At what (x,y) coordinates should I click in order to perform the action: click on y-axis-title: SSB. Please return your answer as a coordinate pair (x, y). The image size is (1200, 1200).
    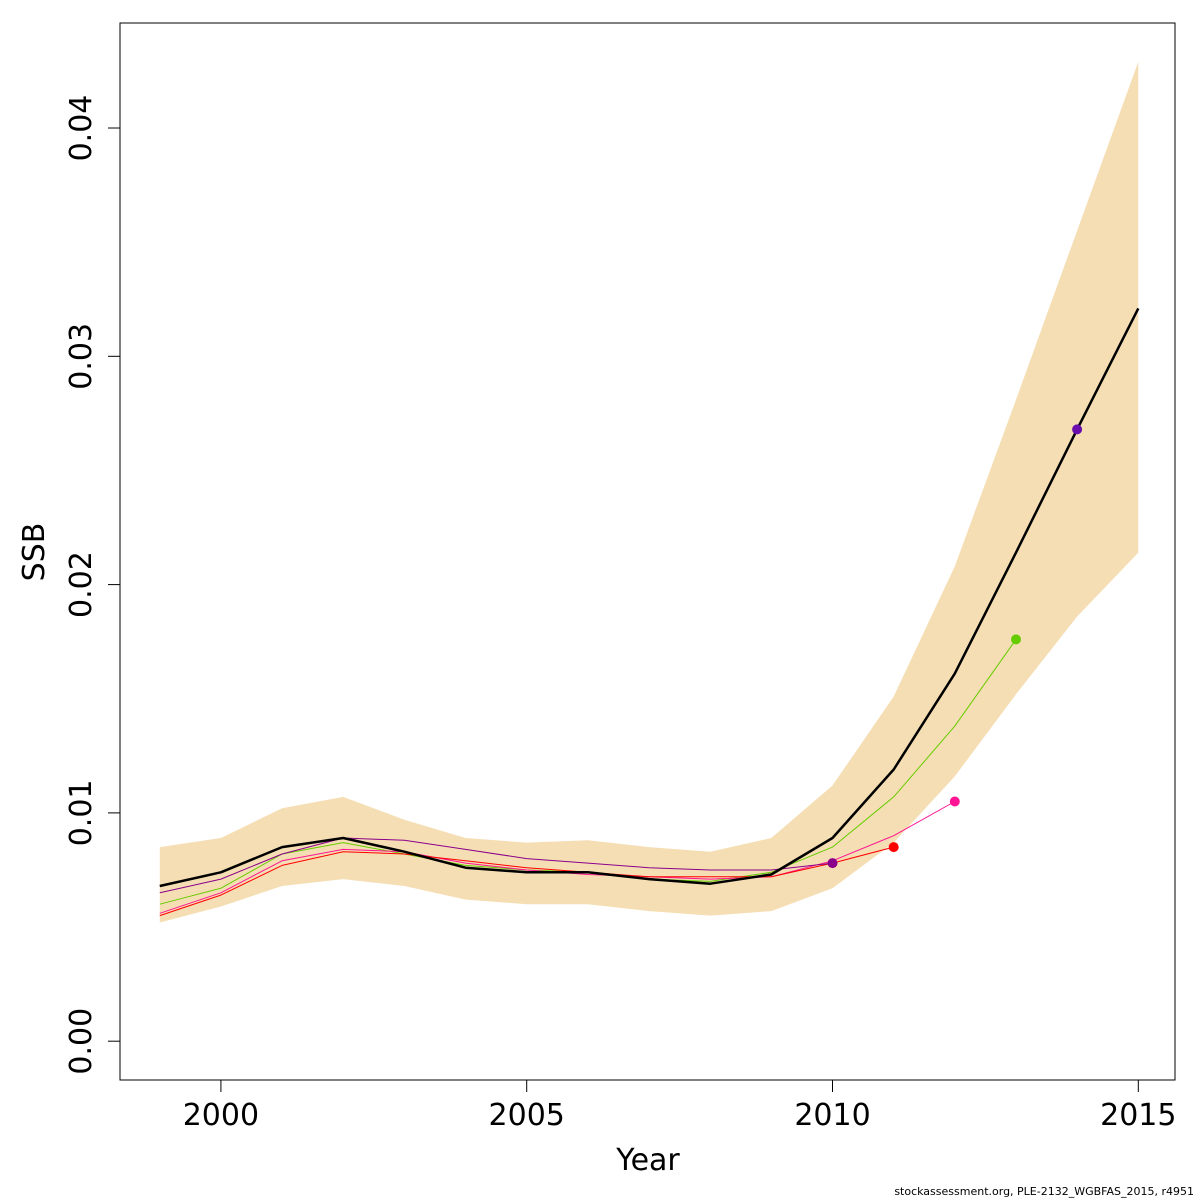
    Looking at the image, I should click on (34, 552).